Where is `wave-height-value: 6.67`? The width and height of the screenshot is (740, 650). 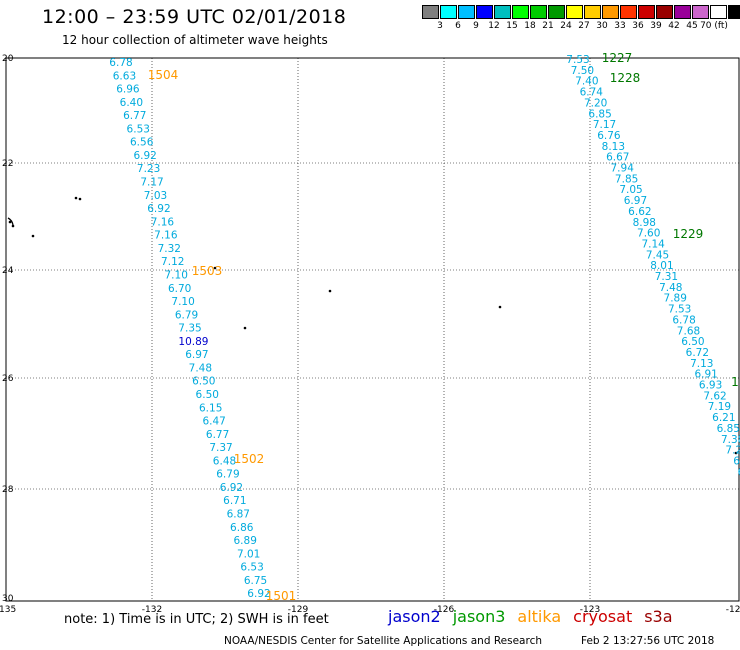
wave-height-value: 6.67 is located at coordinates (617, 158).